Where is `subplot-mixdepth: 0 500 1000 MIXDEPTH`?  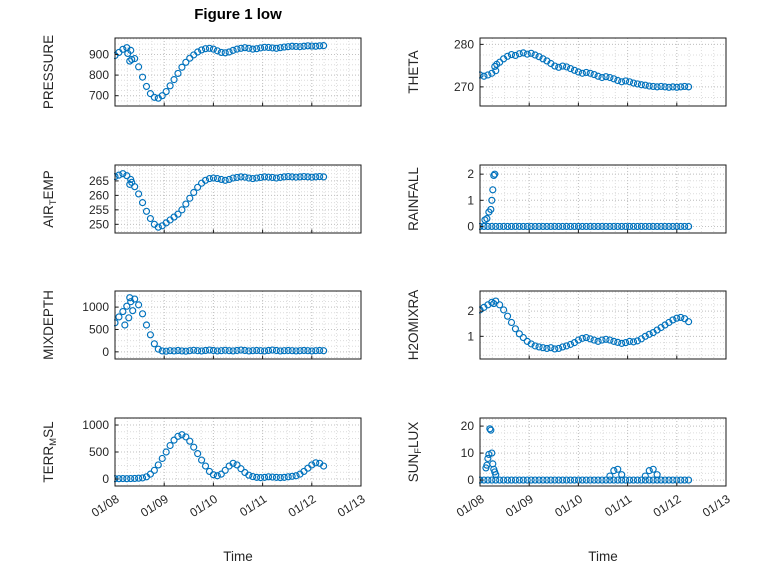 subplot-mixdepth: 0 500 1000 MIXDEPTH is located at coordinates (207, 327).